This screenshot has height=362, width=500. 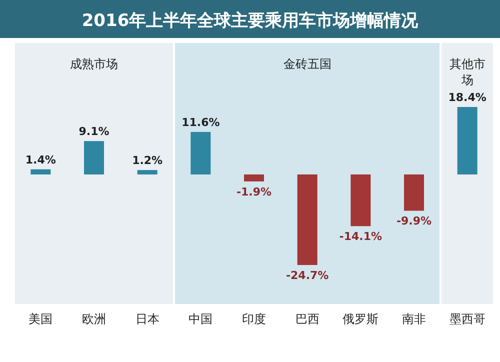 I want to click on band-label: 其他市场, so click(x=467, y=72).